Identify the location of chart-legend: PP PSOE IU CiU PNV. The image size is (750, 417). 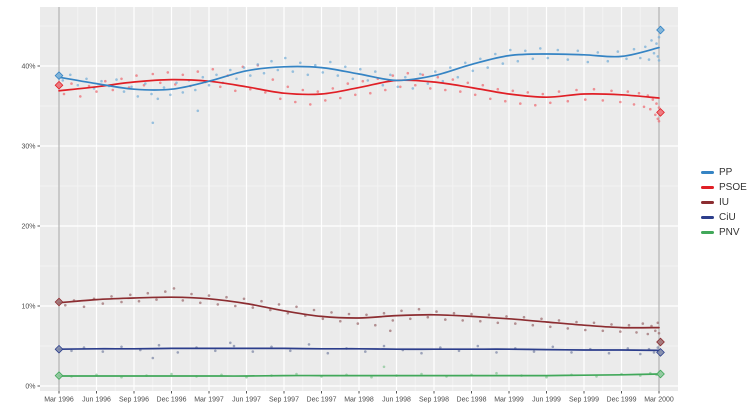
(724, 202).